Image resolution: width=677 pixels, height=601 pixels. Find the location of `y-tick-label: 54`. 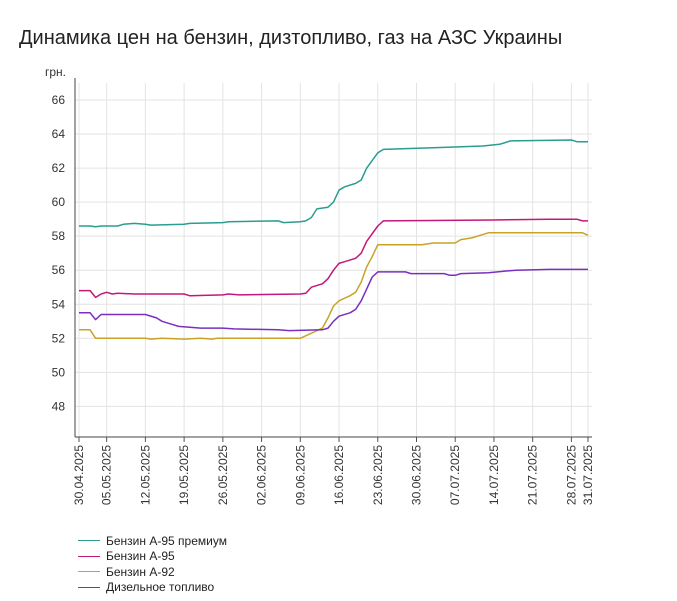

y-tick-label: 54 is located at coordinates (59, 304).